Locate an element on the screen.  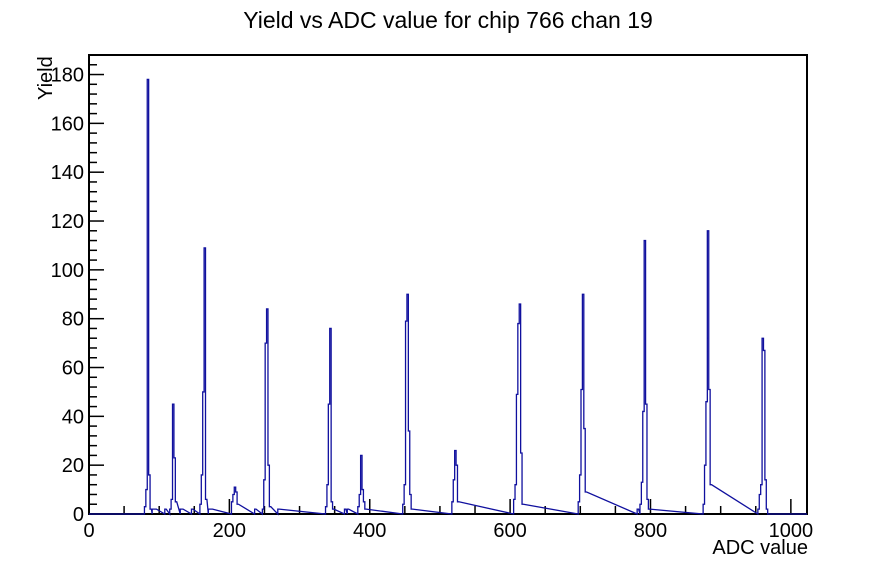
y-axis-title: Yield is located at coordinates (46, 78).